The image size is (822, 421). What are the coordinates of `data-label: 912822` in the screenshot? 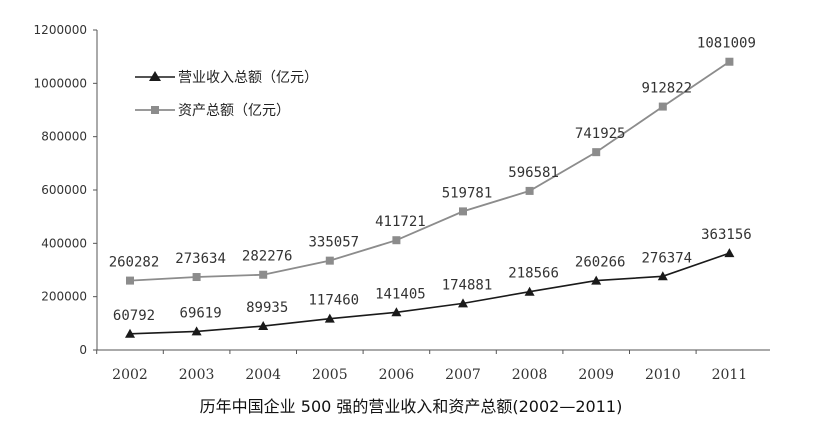 It's located at (667, 89).